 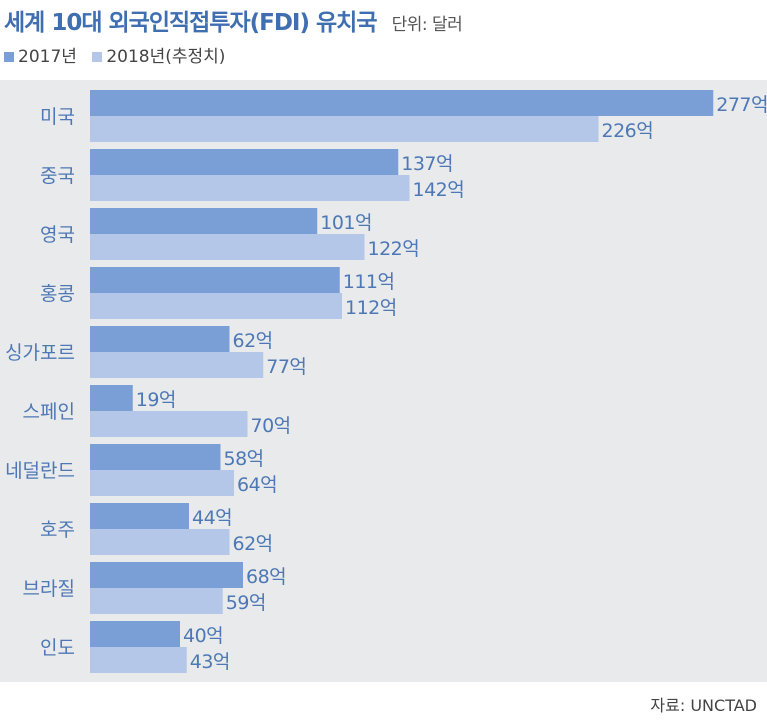 What do you see at coordinates (371, 308) in the screenshot?
I see `data-label: 112억` at bounding box center [371, 308].